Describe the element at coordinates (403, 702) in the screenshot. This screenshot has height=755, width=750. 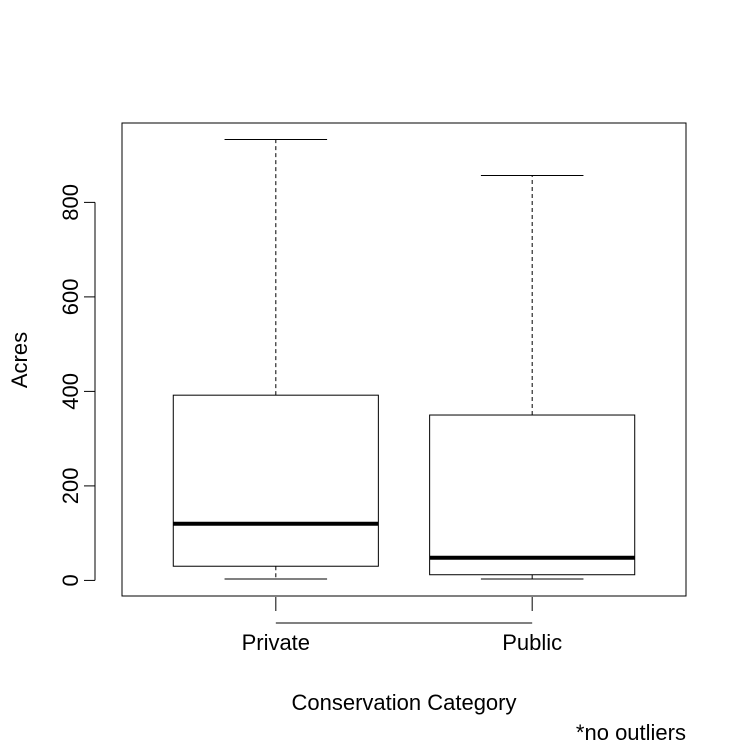
I see `x-axis-title: Conservation Category` at that location.